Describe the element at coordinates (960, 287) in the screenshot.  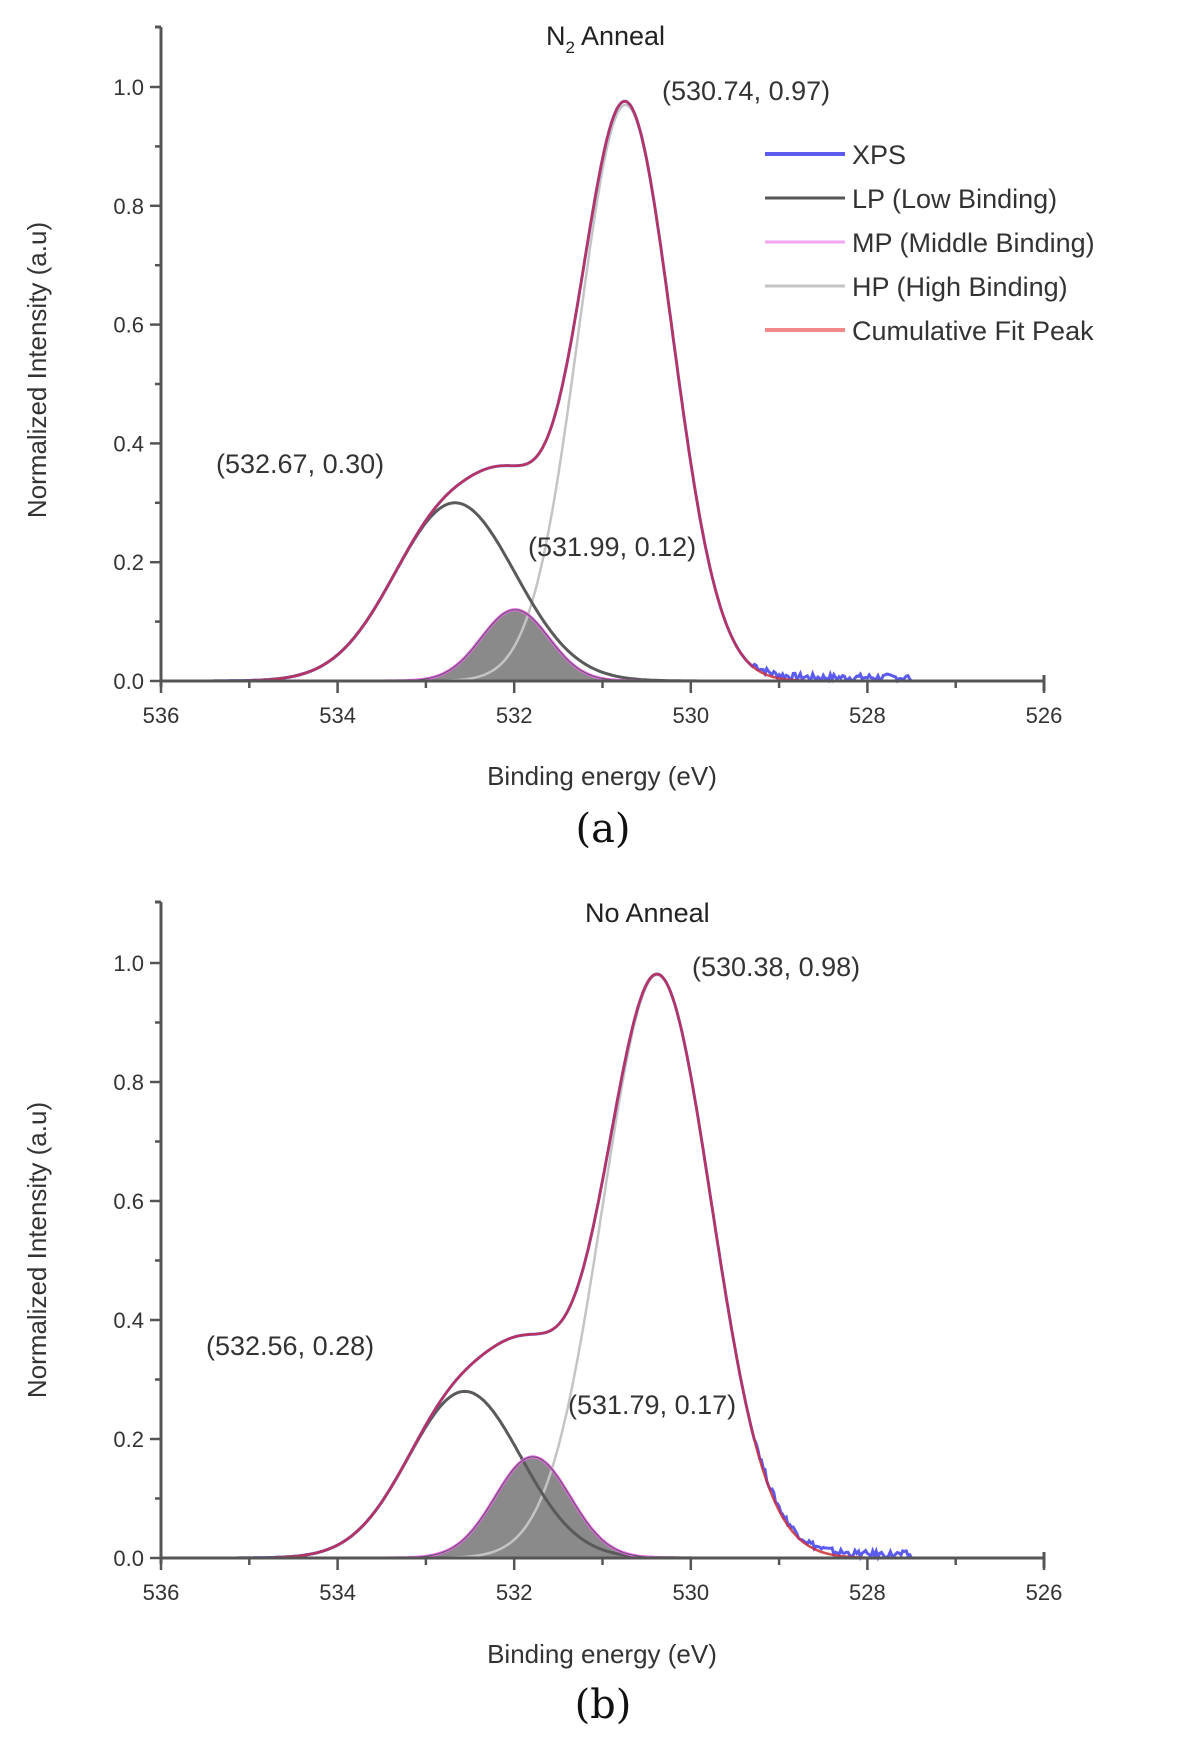
I see `legend-label-hp: HP (High Binding)` at that location.